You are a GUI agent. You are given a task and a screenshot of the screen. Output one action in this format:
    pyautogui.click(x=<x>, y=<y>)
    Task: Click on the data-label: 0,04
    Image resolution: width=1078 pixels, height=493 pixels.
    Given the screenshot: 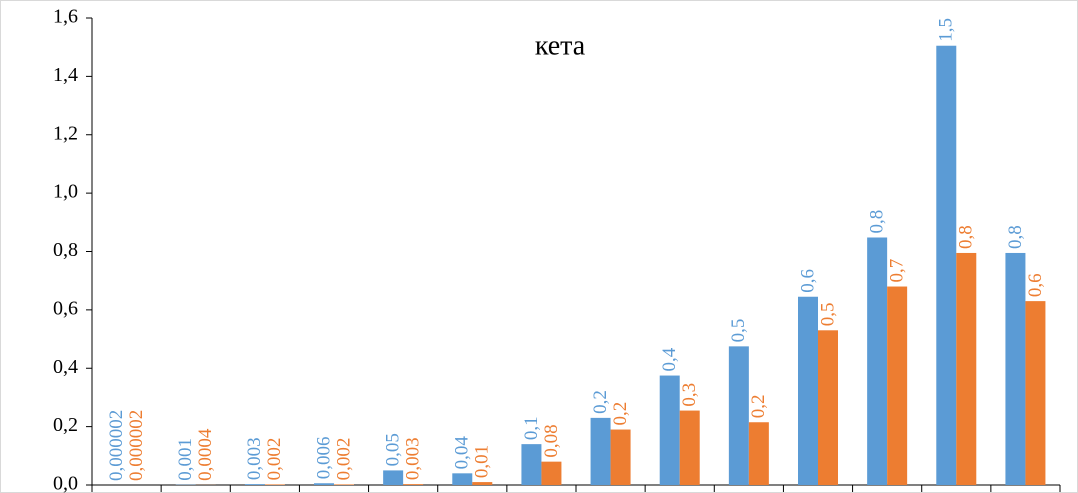 What is the action you would take?
    pyautogui.click(x=462, y=453)
    